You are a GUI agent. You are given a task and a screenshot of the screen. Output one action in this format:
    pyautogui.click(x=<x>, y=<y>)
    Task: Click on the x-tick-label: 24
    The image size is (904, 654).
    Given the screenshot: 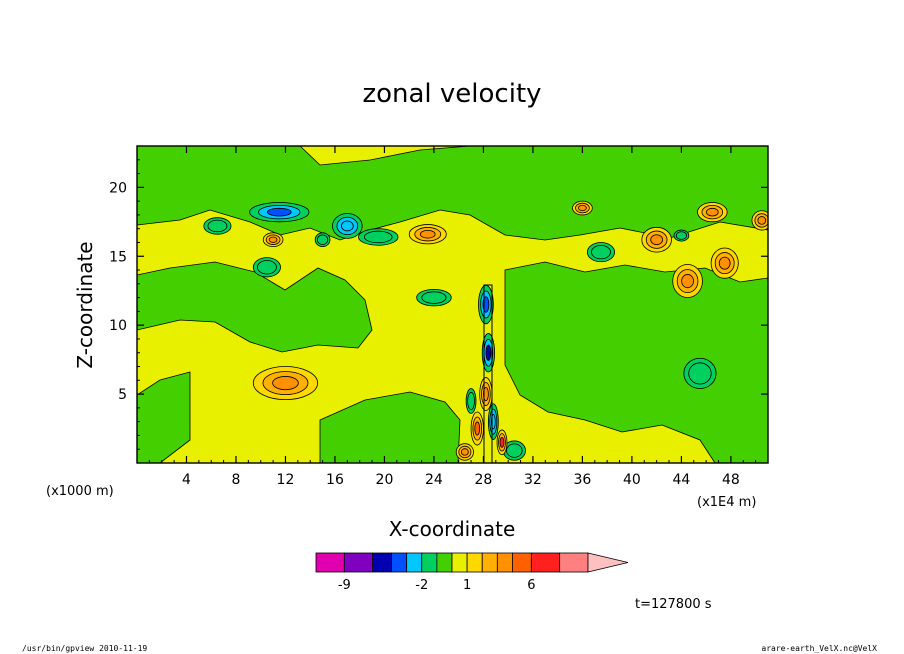 What is the action you would take?
    pyautogui.click(x=434, y=480)
    